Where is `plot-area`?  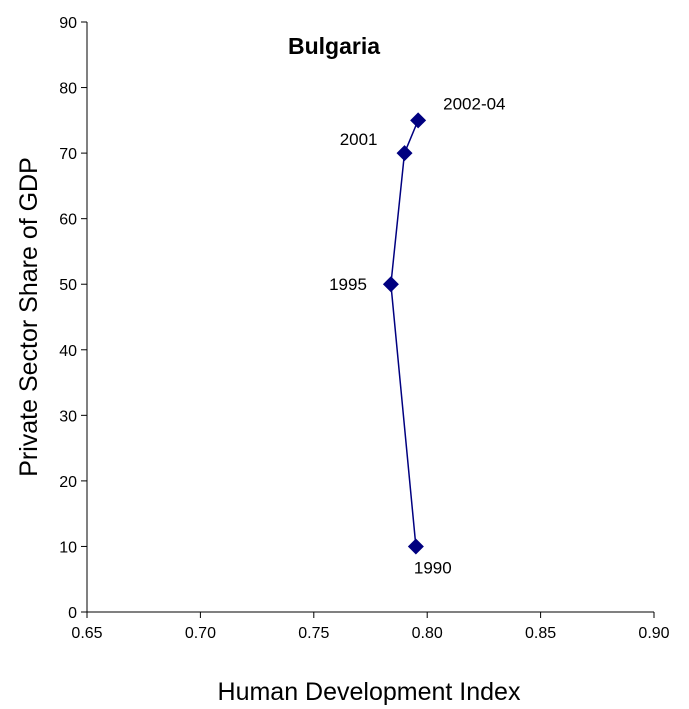 plot-area is located at coordinates (404, 333).